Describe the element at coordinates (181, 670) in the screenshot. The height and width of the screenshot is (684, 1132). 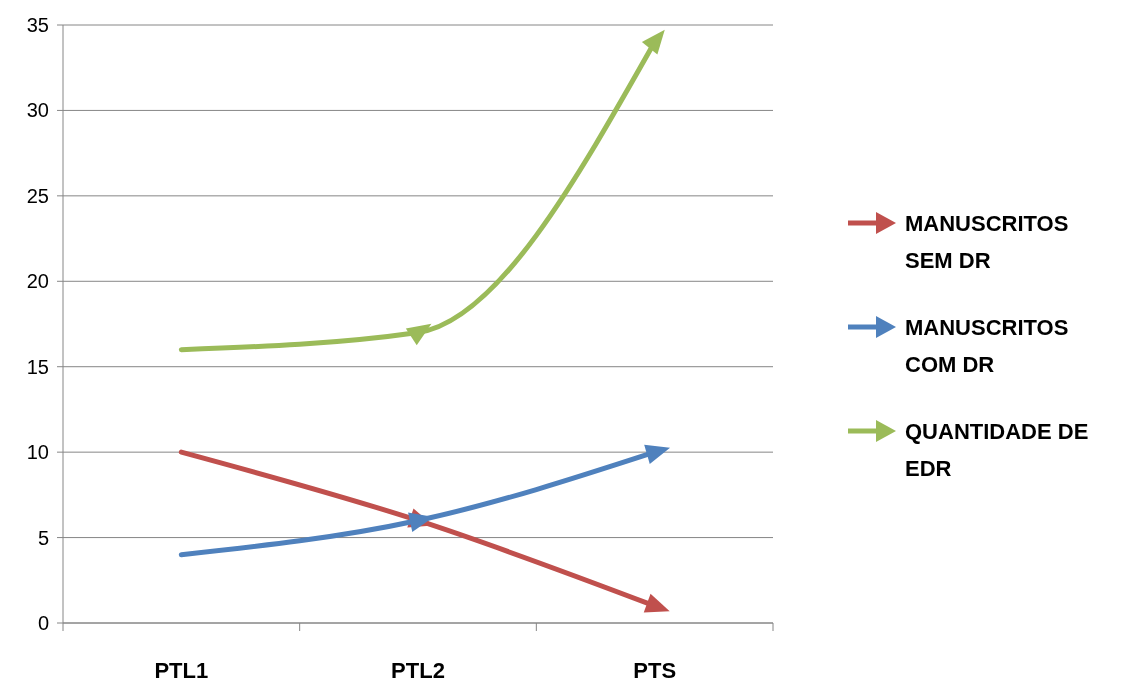
I see `x-tick-label: PTL1` at that location.